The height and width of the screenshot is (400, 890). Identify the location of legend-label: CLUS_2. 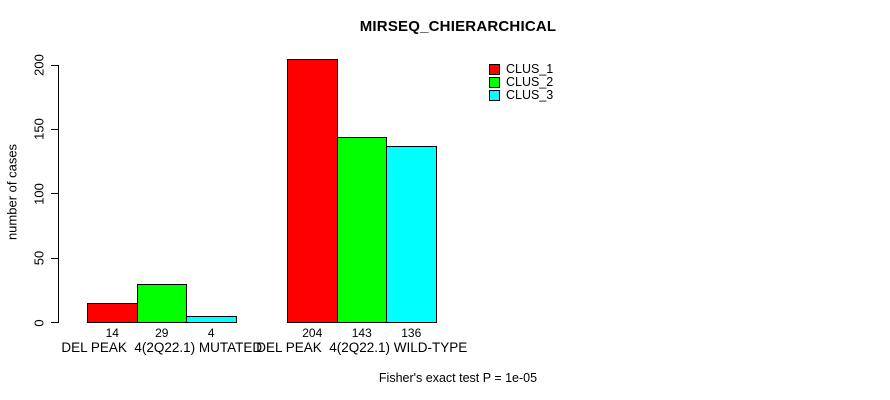
(530, 82).